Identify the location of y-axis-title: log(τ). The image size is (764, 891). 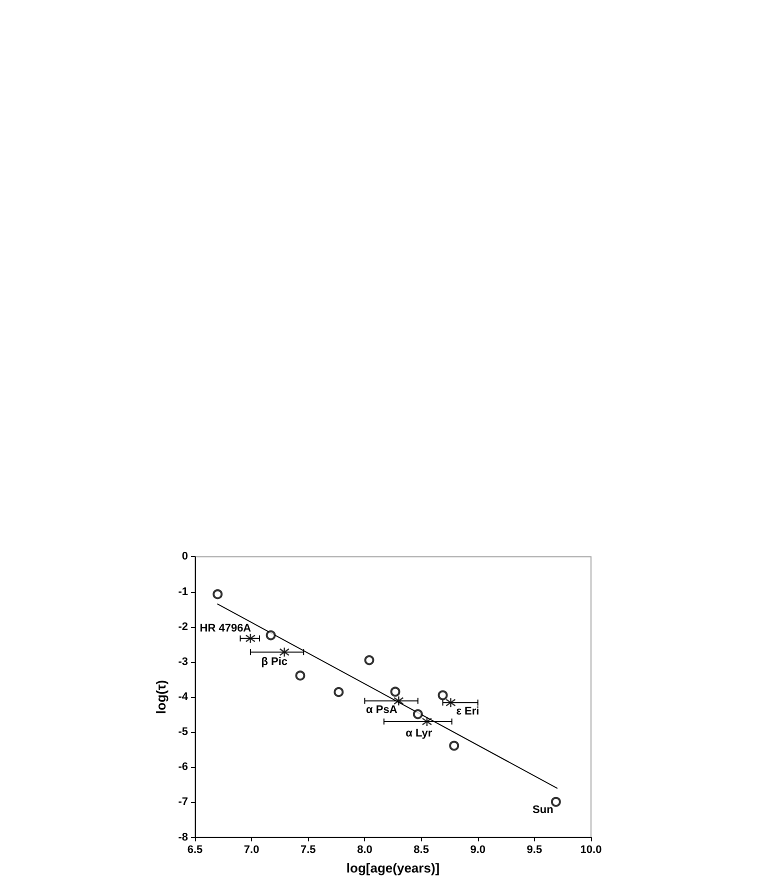
(160, 697).